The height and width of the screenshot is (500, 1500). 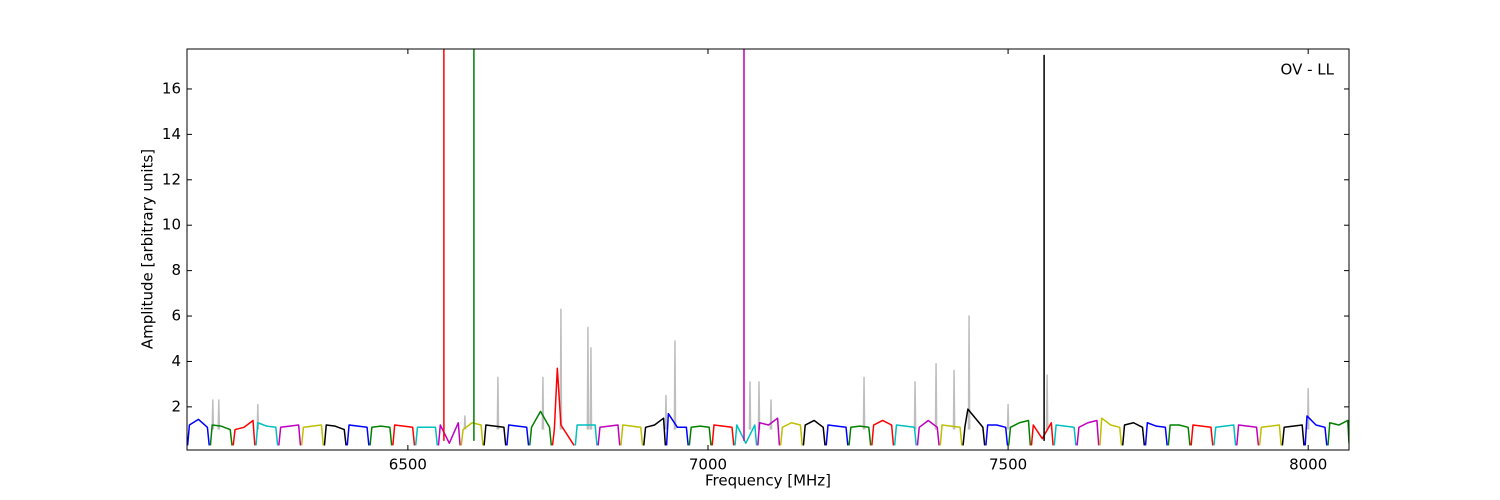 I want to click on y-tick-label: 12, so click(x=171, y=179).